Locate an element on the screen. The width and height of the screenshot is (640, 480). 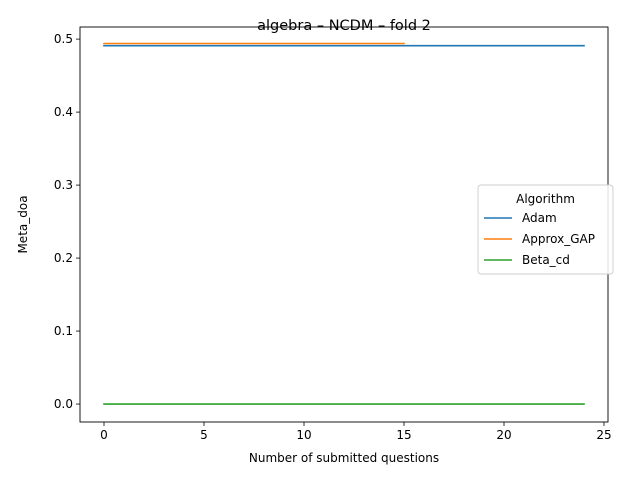
y-tick-label: 0.4 is located at coordinates (63, 112).